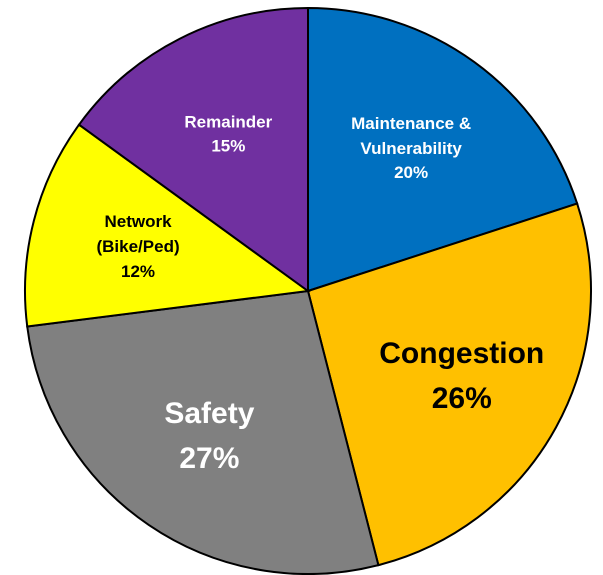 The height and width of the screenshot is (575, 603). I want to click on value-label: 27%, so click(209, 459).